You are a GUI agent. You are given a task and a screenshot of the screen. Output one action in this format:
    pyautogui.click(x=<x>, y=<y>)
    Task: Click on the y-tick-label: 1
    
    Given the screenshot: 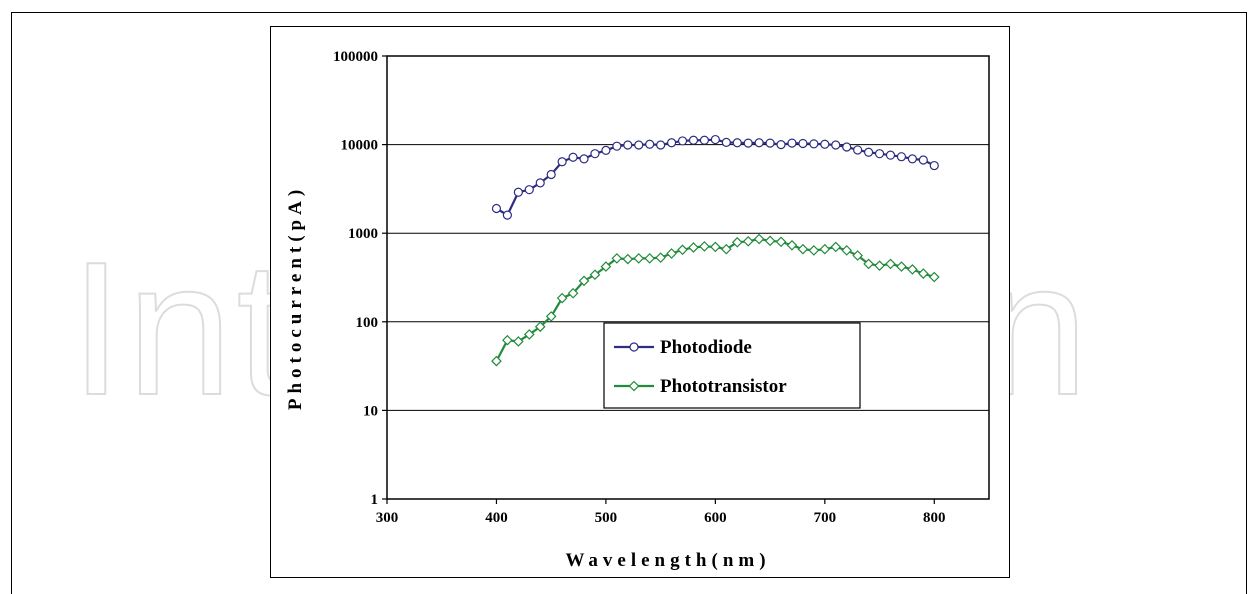 What is the action you would take?
    pyautogui.click(x=375, y=500)
    